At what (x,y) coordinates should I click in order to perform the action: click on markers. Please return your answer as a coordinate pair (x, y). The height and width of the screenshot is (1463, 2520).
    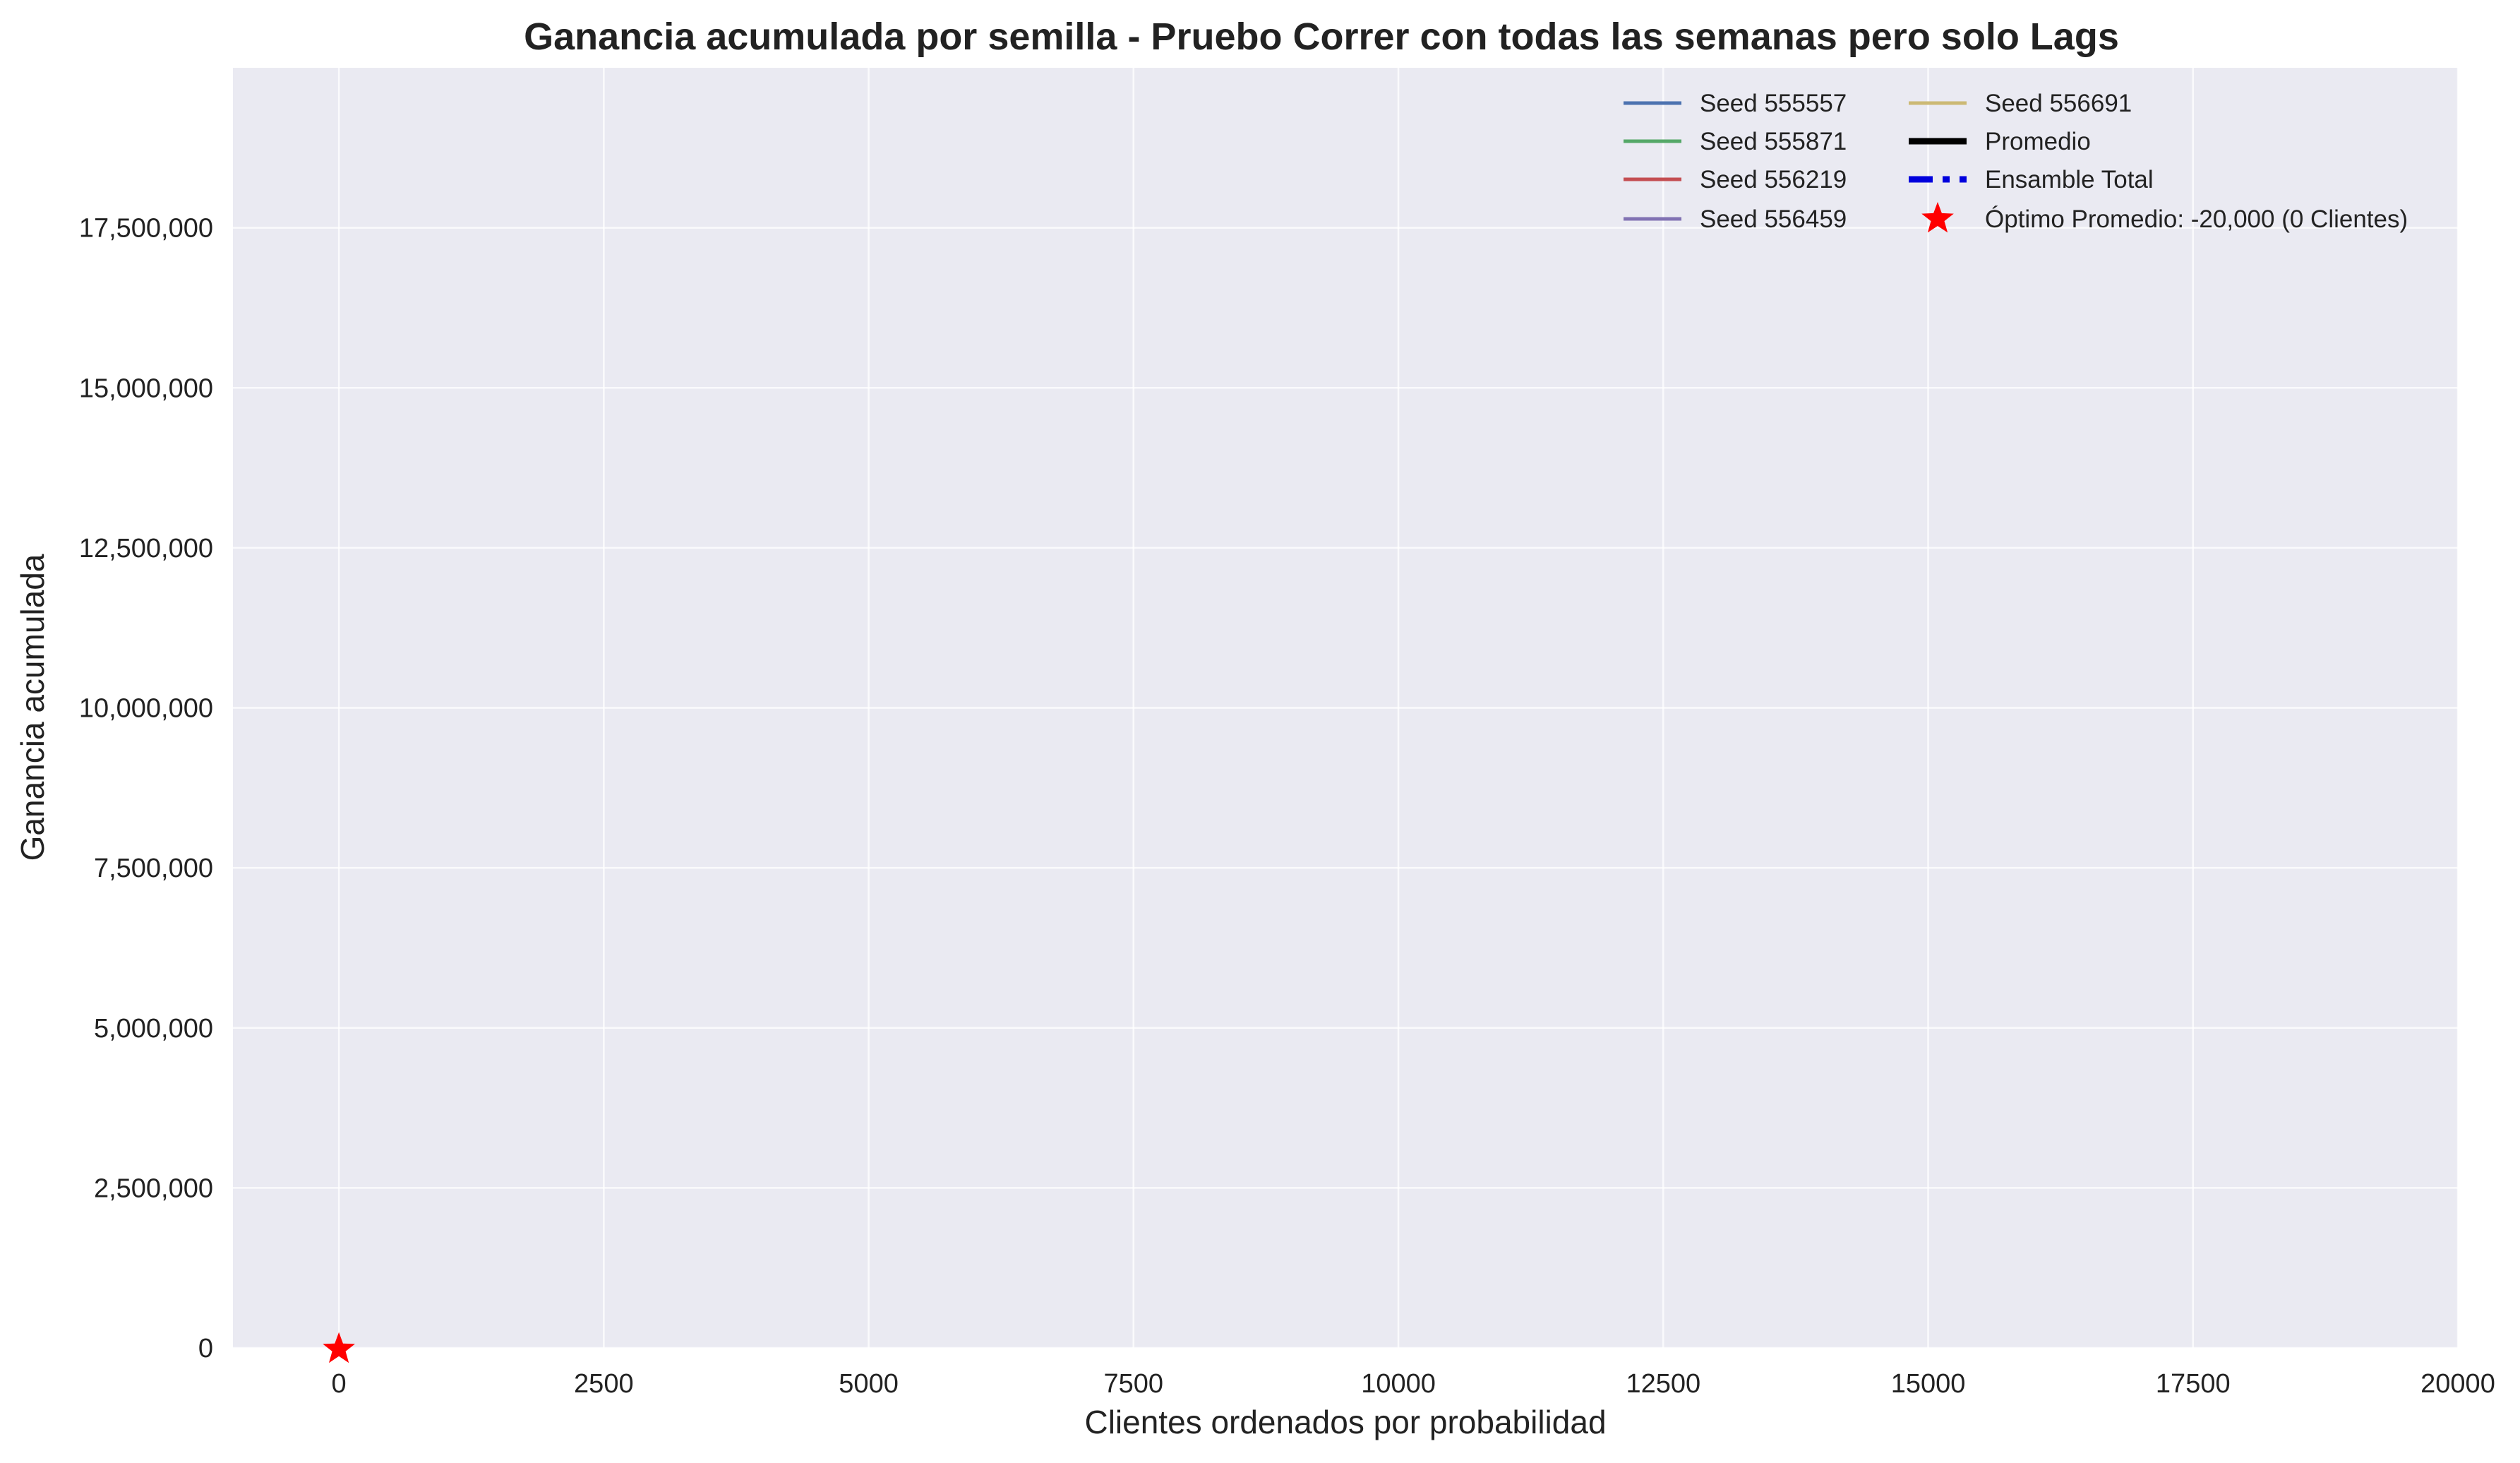
    Looking at the image, I should click on (339, 1347).